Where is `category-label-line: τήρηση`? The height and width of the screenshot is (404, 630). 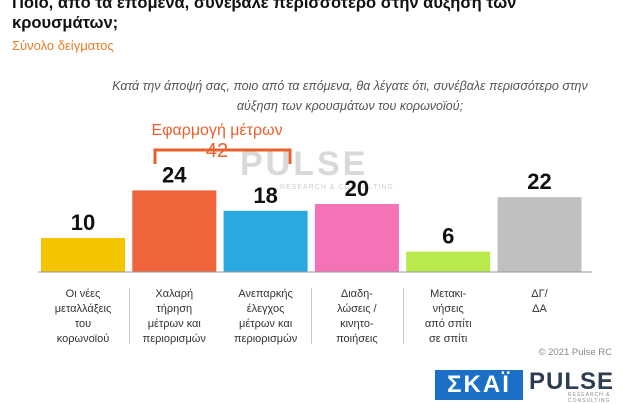 category-label-line: τήρηση is located at coordinates (174, 309).